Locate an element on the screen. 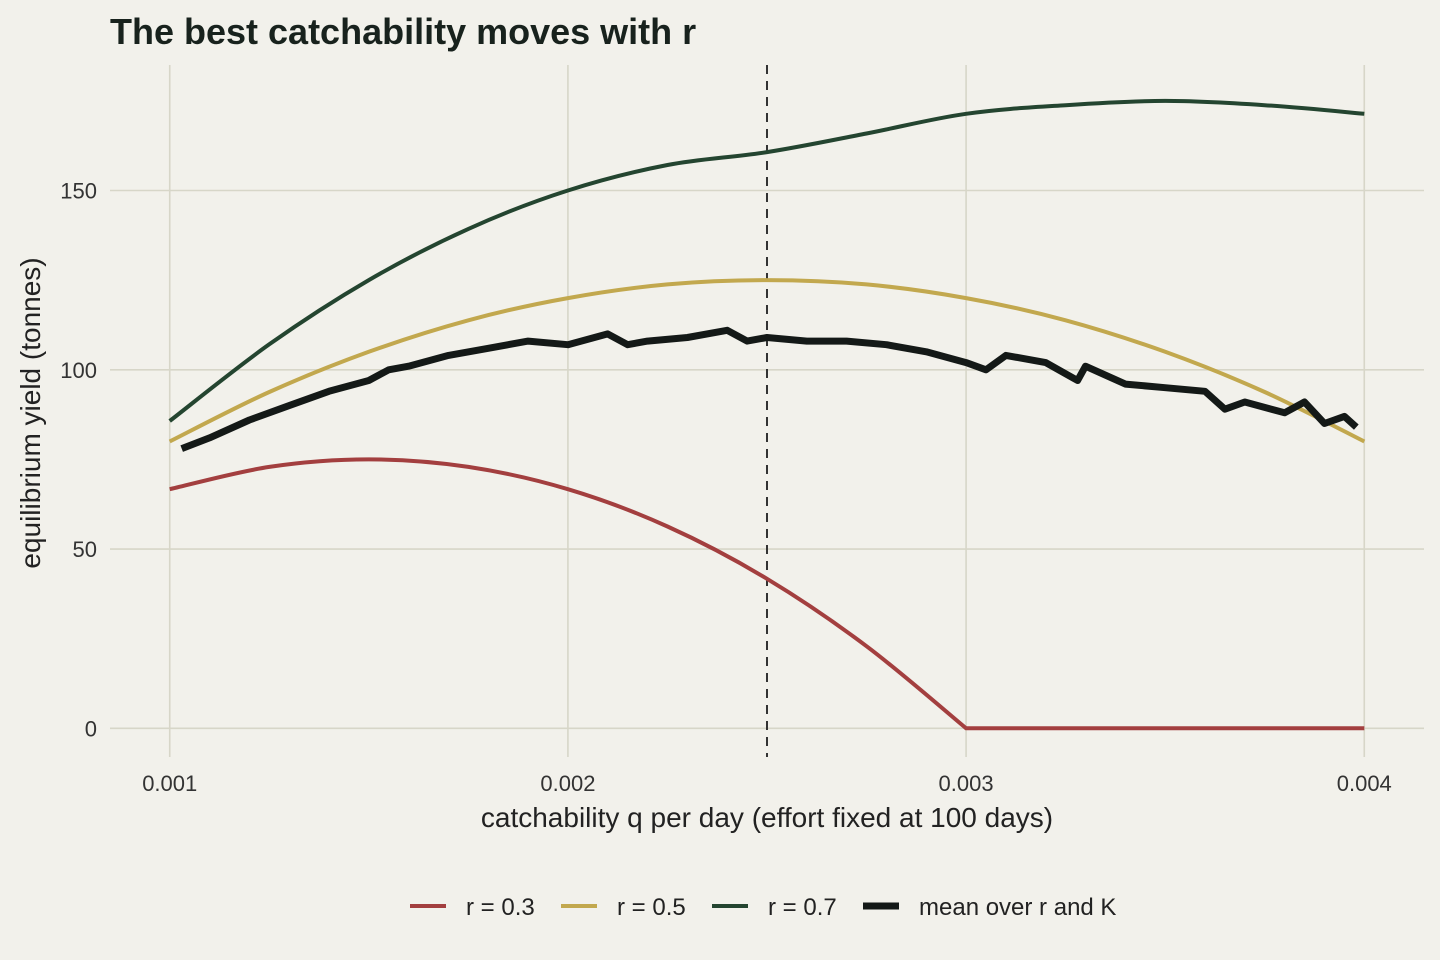  y-tick-label: 50 is located at coordinates (85, 549).